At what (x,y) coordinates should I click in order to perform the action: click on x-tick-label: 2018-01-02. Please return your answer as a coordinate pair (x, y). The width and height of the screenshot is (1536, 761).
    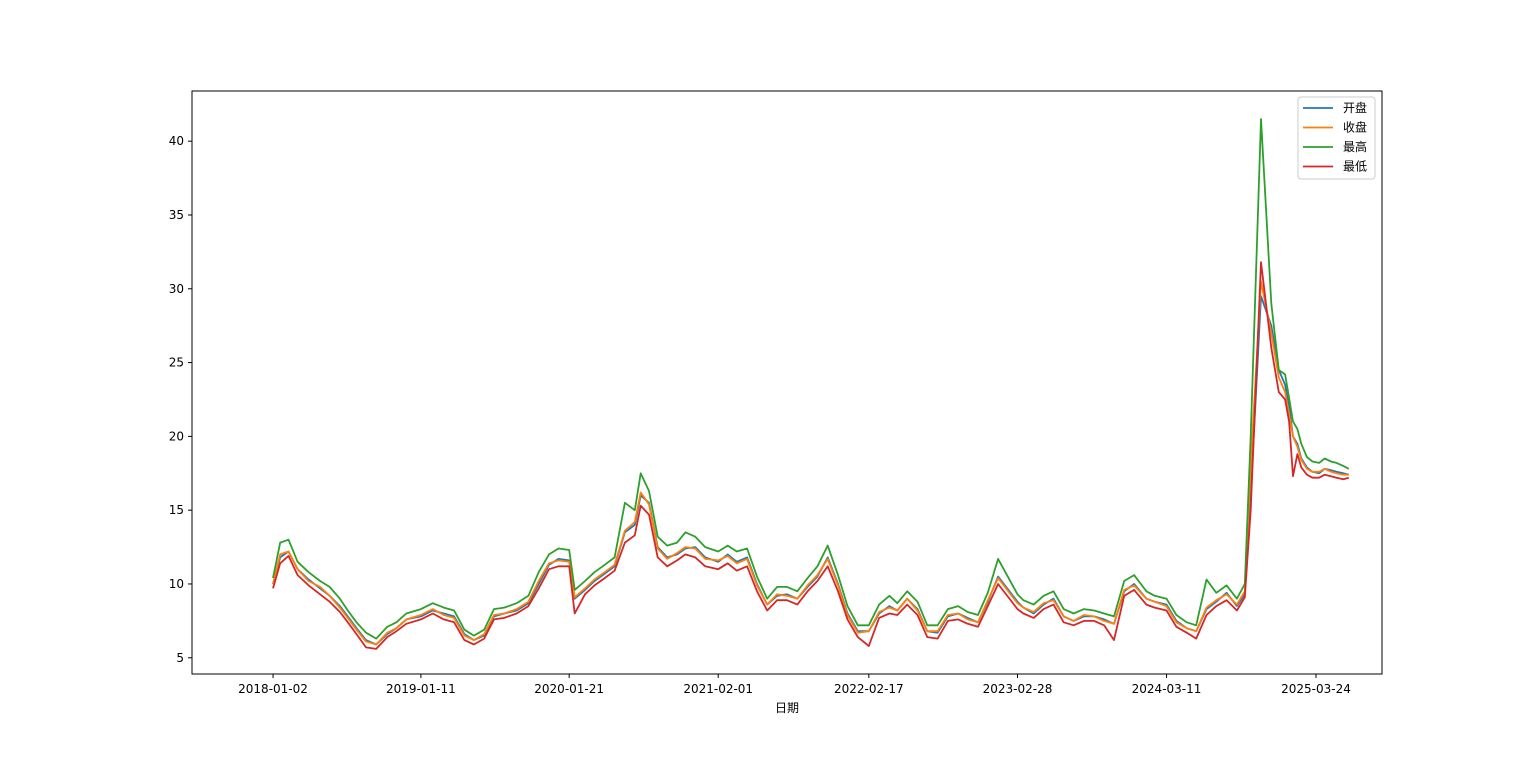
    Looking at the image, I should click on (273, 689).